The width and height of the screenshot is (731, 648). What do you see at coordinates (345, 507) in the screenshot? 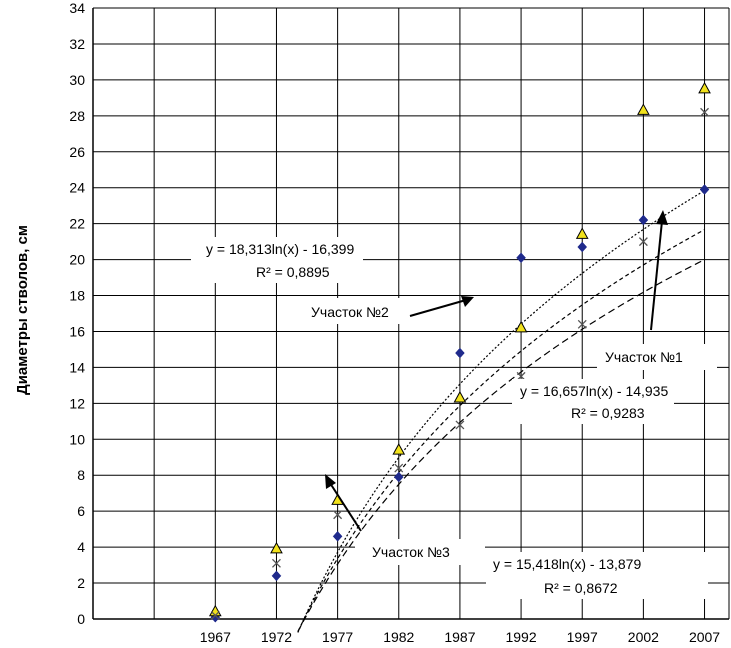
I see `plot-3-arrow-line` at bounding box center [345, 507].